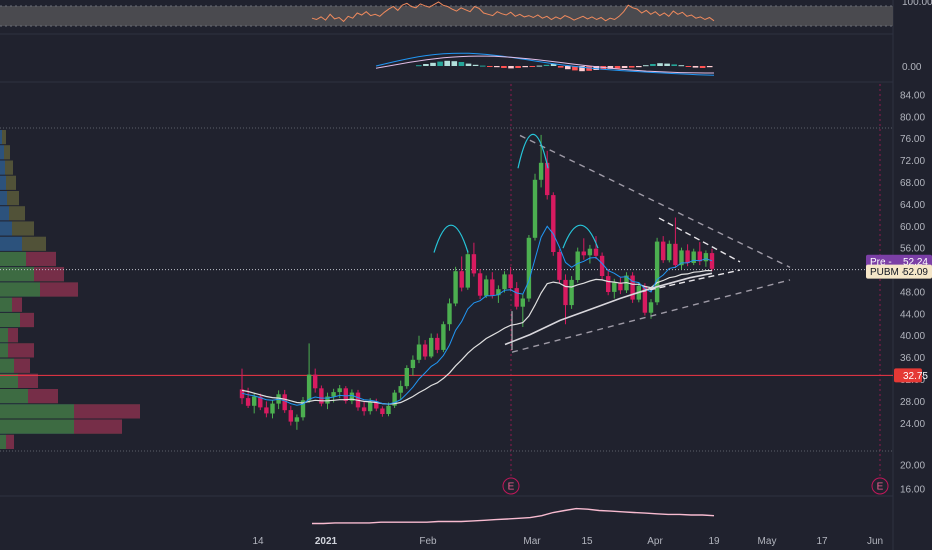 This screenshot has width=932, height=550. What do you see at coordinates (912, 249) in the screenshot?
I see `y-tick-label: 56.00` at bounding box center [912, 249].